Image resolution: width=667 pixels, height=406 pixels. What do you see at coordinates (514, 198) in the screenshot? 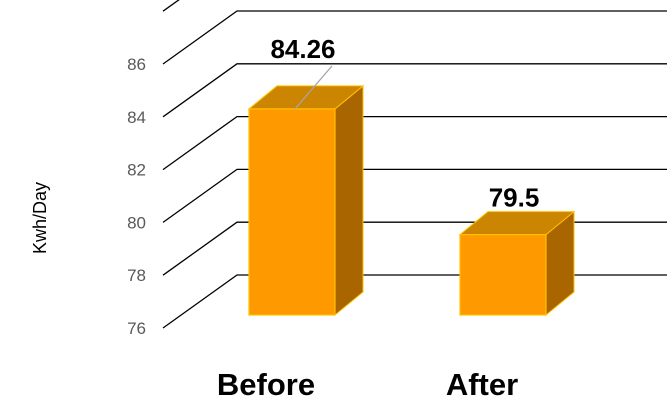
I see `data-label: 79.5` at bounding box center [514, 198].